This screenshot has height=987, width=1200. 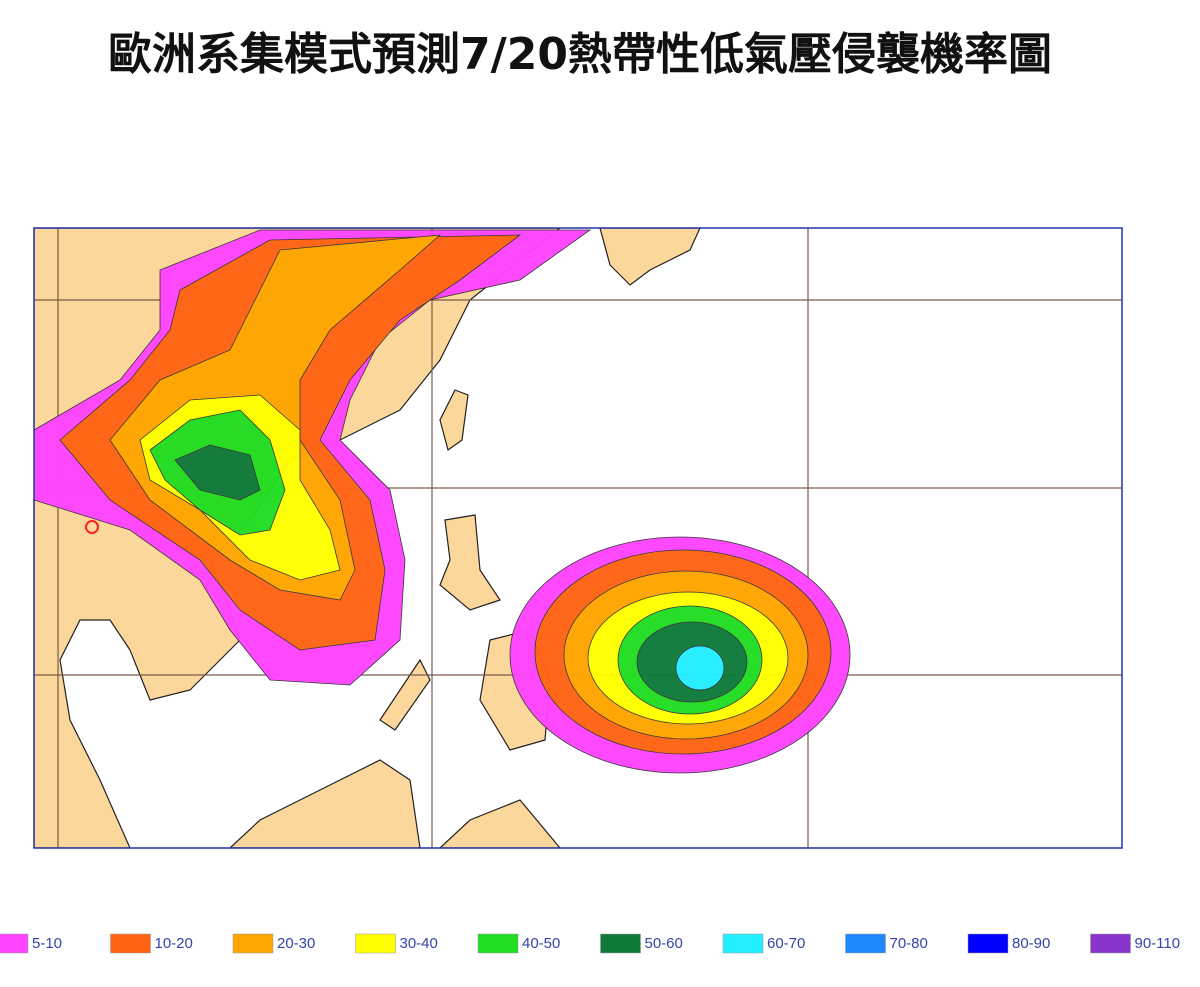 I want to click on legend-label: 30-40, so click(x=419, y=943).